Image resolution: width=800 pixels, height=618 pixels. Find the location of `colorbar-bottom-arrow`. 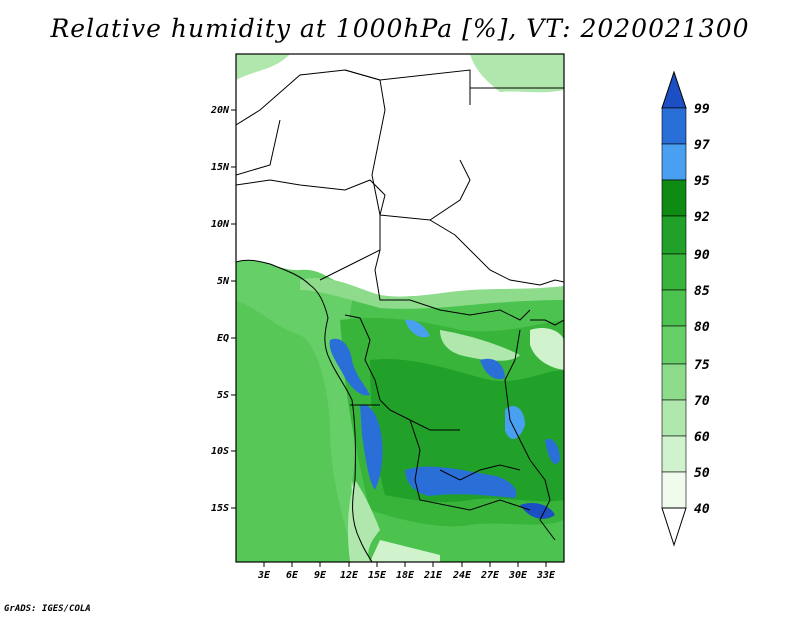

colorbar-bottom-arrow is located at coordinates (674, 527).